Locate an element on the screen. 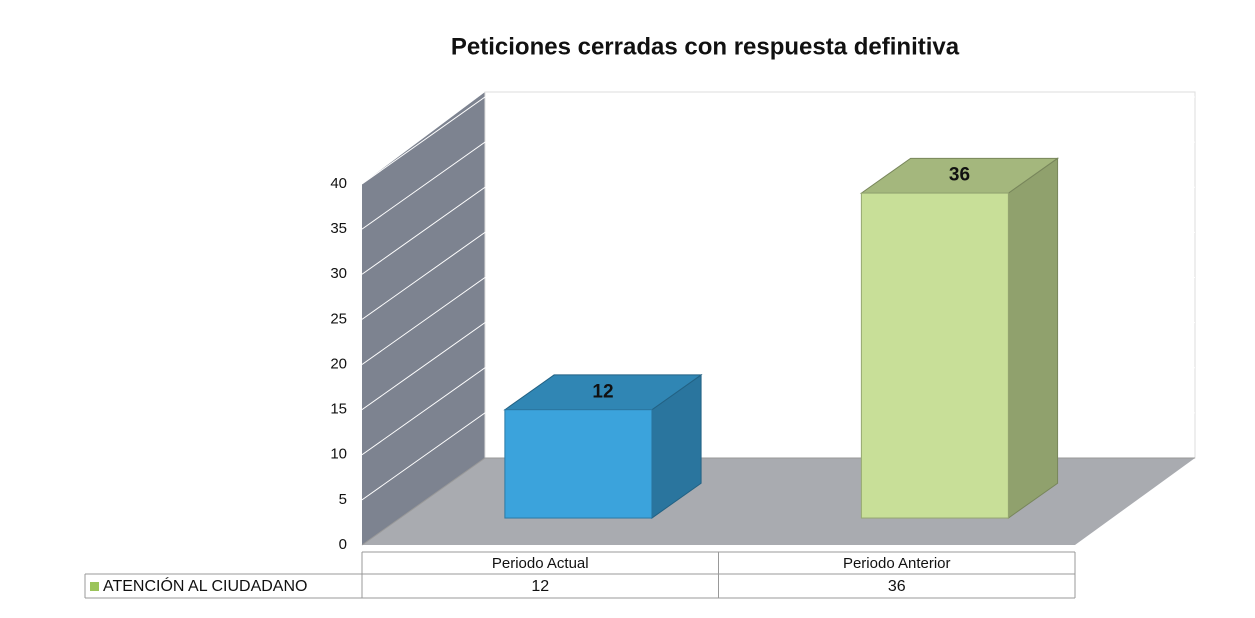 This screenshot has height=618, width=1255. data-label: 12 is located at coordinates (602, 391).